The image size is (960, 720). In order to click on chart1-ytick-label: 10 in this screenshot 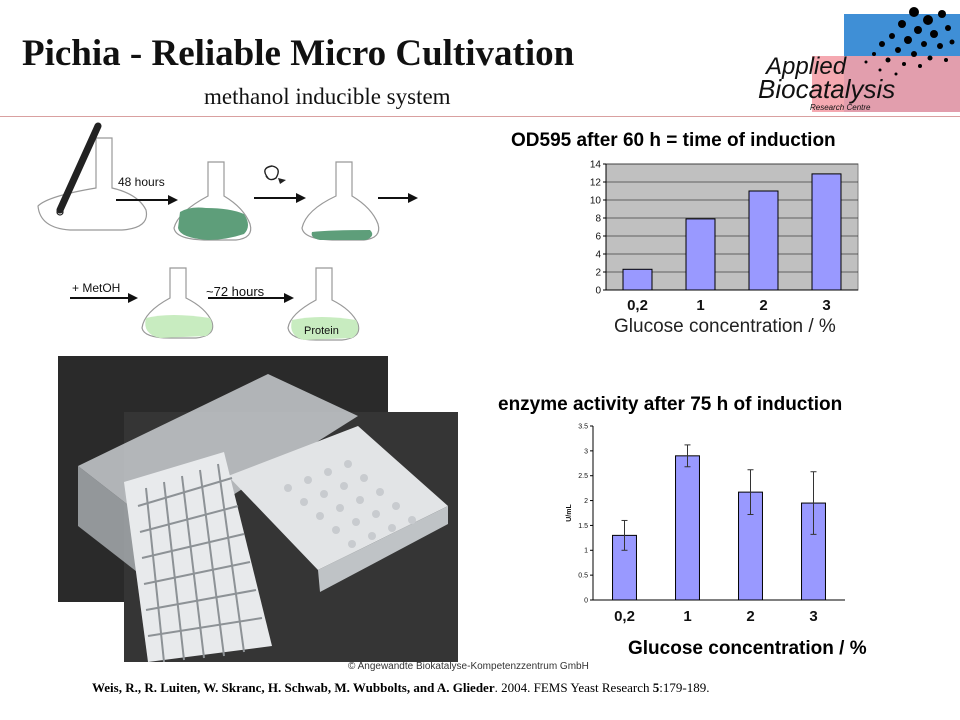, I will do `click(596, 201)`.